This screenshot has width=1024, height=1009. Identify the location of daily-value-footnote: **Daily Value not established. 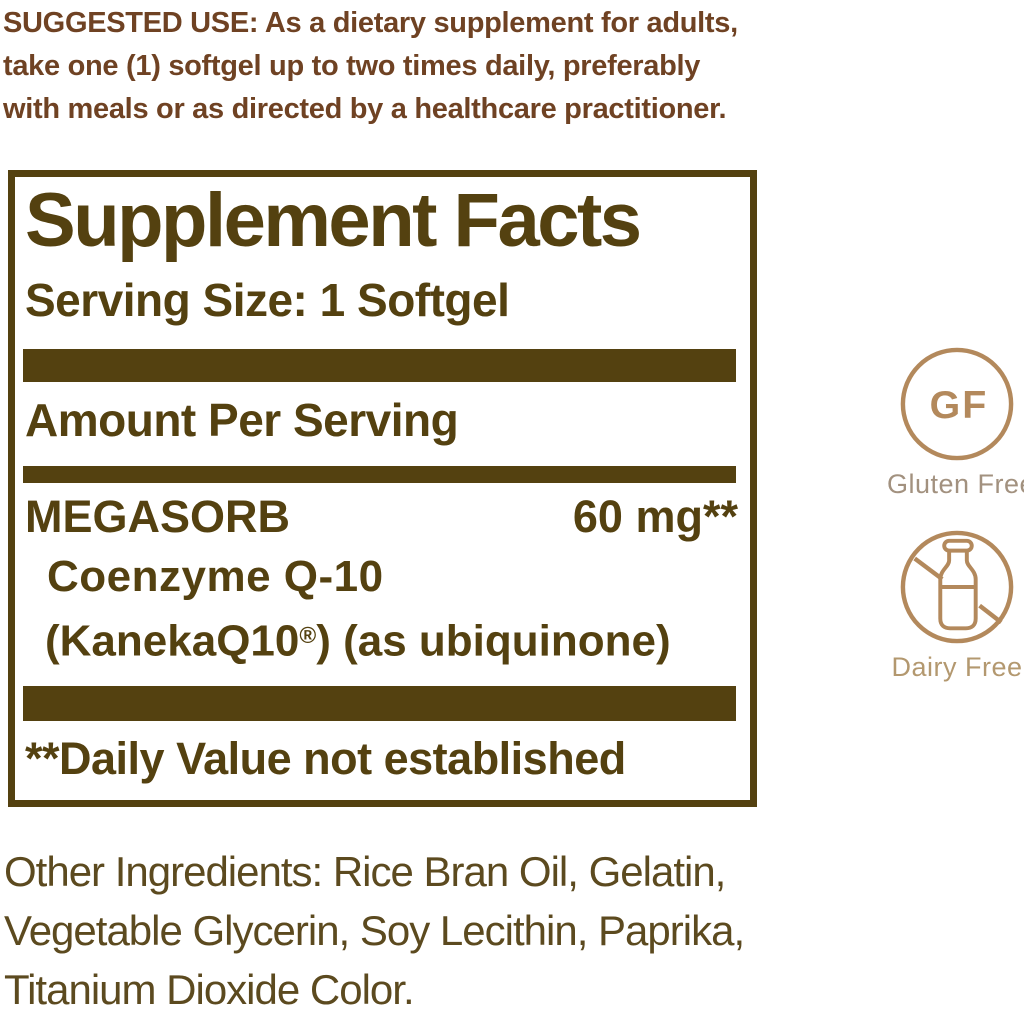
(325, 758).